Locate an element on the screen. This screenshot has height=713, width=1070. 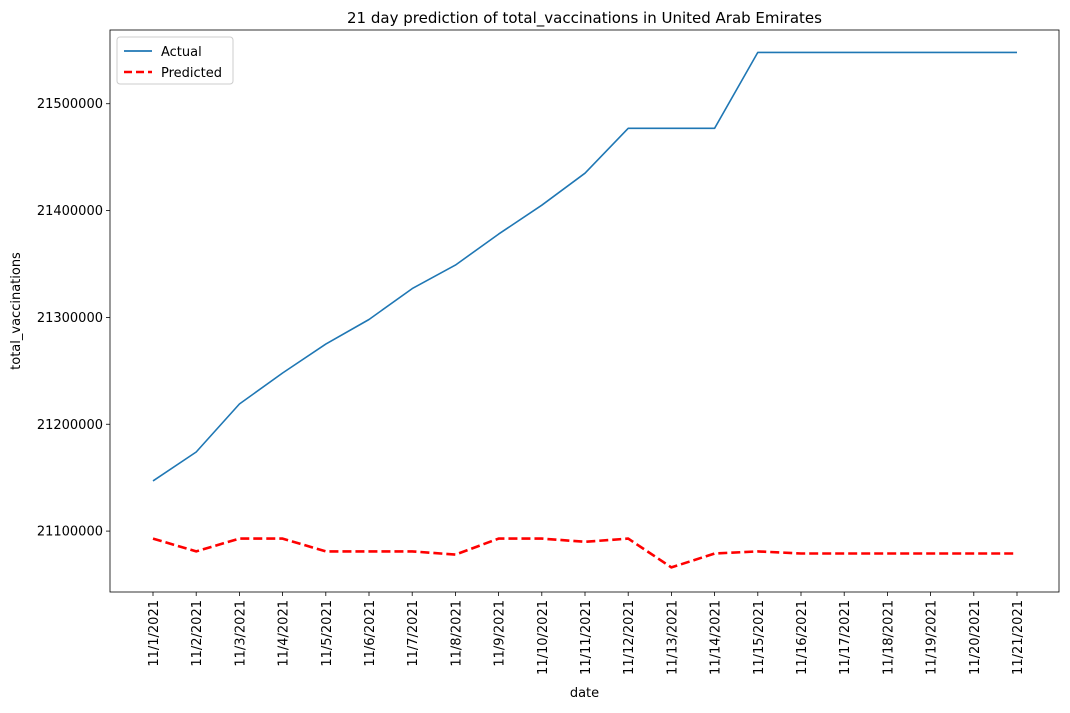
x-axis-label: date is located at coordinates (584, 693).